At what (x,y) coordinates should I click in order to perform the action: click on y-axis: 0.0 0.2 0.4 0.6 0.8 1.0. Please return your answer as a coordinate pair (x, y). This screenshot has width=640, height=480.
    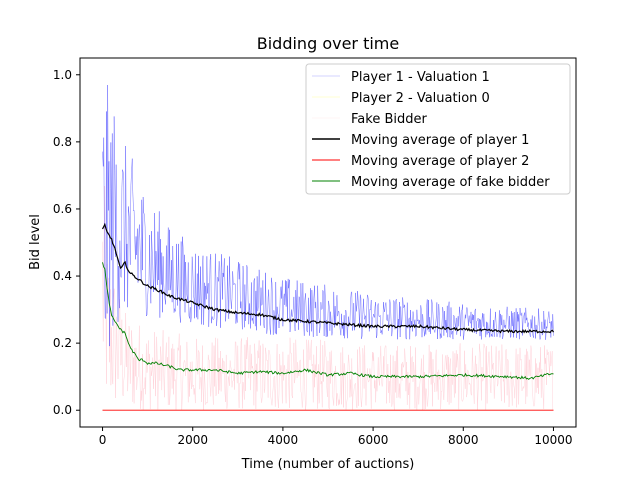
    Looking at the image, I should click on (66, 242).